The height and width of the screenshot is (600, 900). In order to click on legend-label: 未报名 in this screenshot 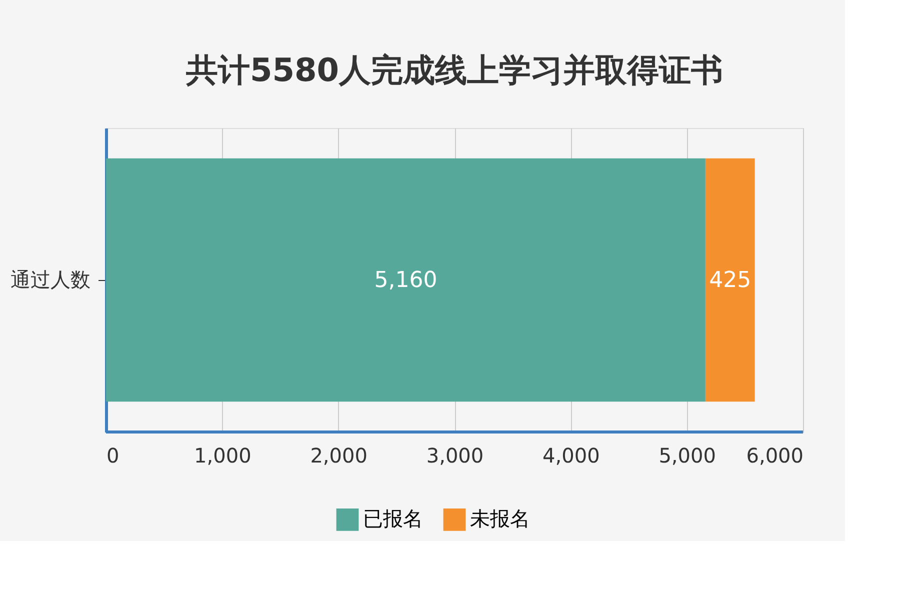, I will do `click(500, 518)`.